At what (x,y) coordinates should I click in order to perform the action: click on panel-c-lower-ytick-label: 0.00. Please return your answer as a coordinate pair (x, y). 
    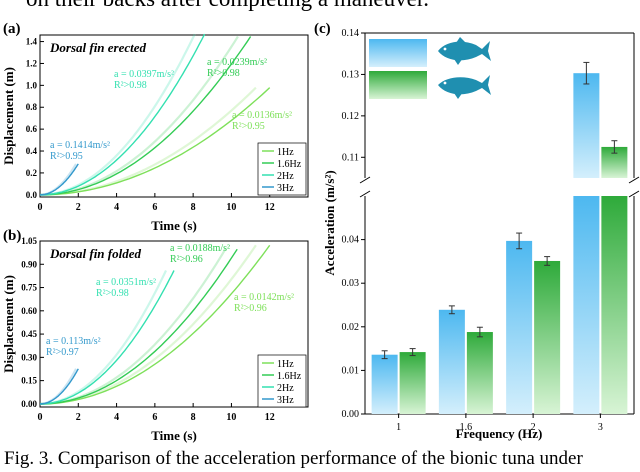
    Looking at the image, I should click on (351, 414).